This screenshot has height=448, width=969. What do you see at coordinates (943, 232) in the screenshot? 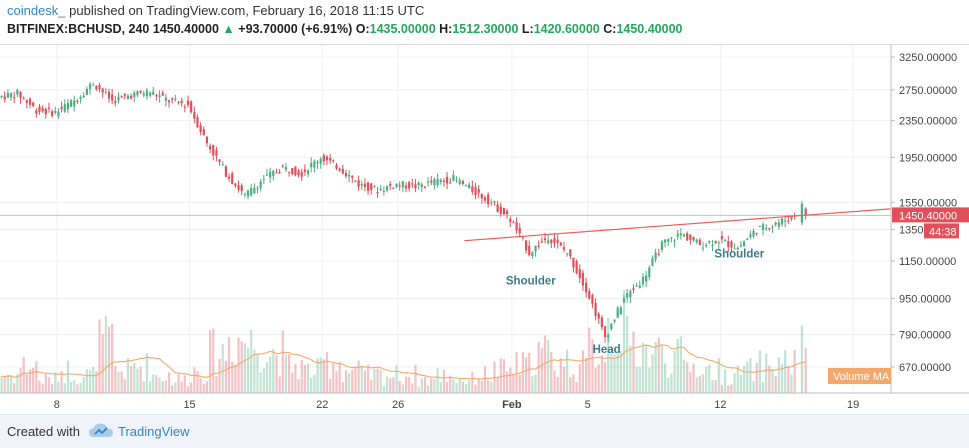
I see `countdown-label: 44:38` at bounding box center [943, 232].